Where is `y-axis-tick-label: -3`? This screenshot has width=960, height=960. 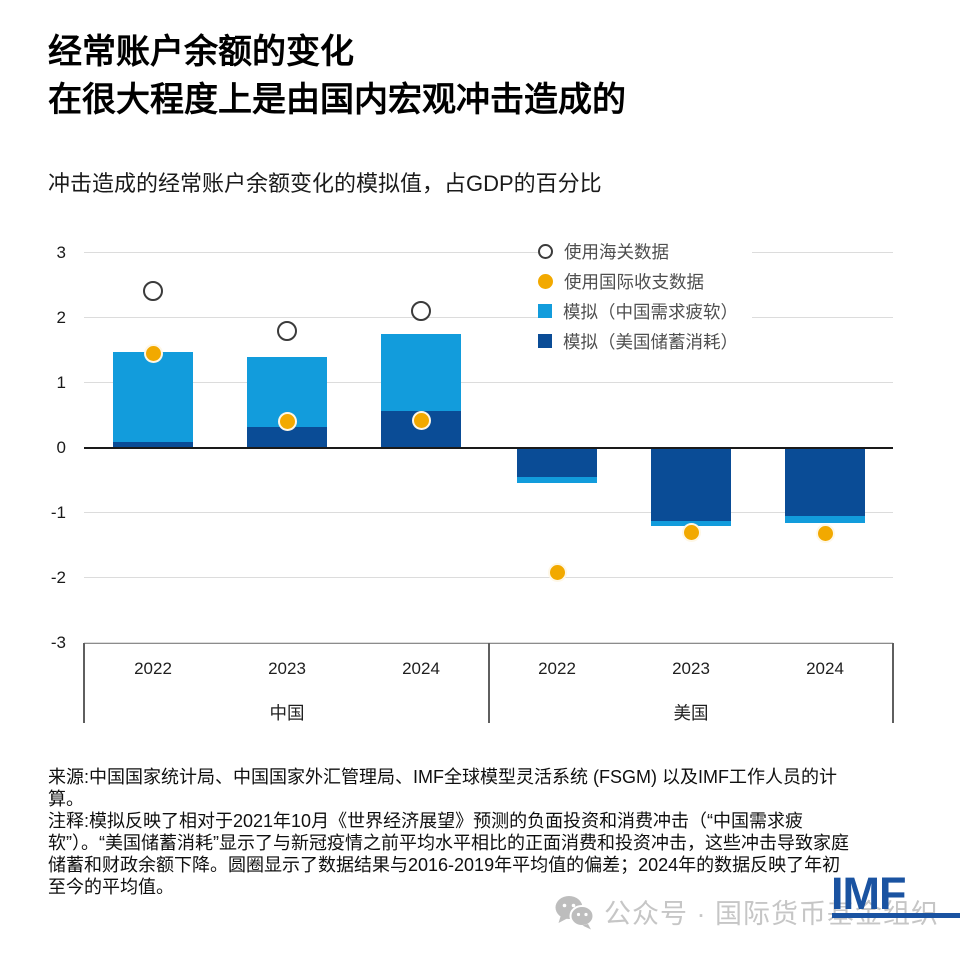
y-axis-tick-label: -3 is located at coordinates (58, 642).